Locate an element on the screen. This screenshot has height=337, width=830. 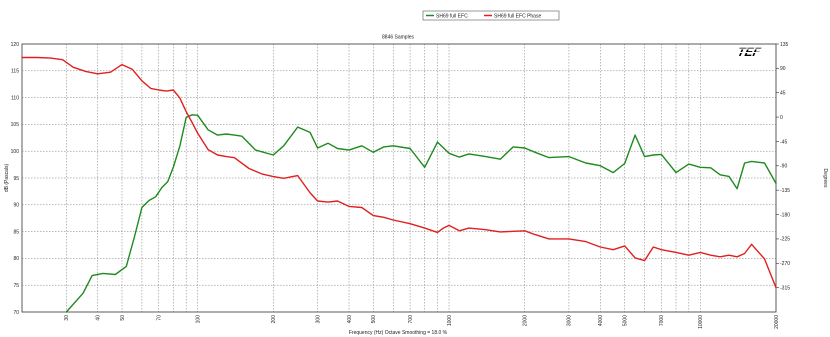
x-tick-label: 1000 is located at coordinates (450, 320).